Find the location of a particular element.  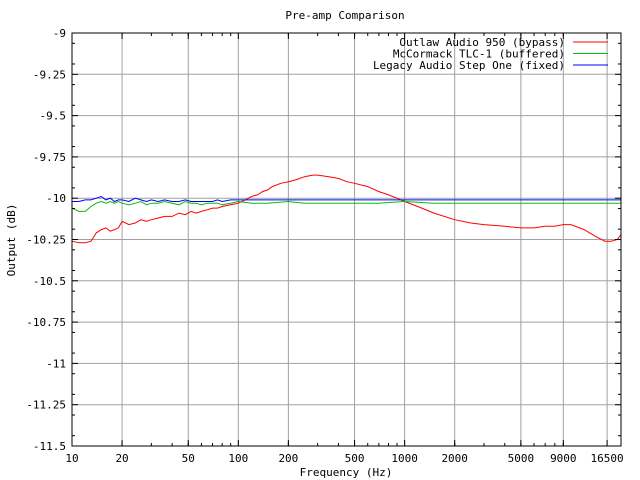

x-tick-label: 500 is located at coordinates (355, 458).